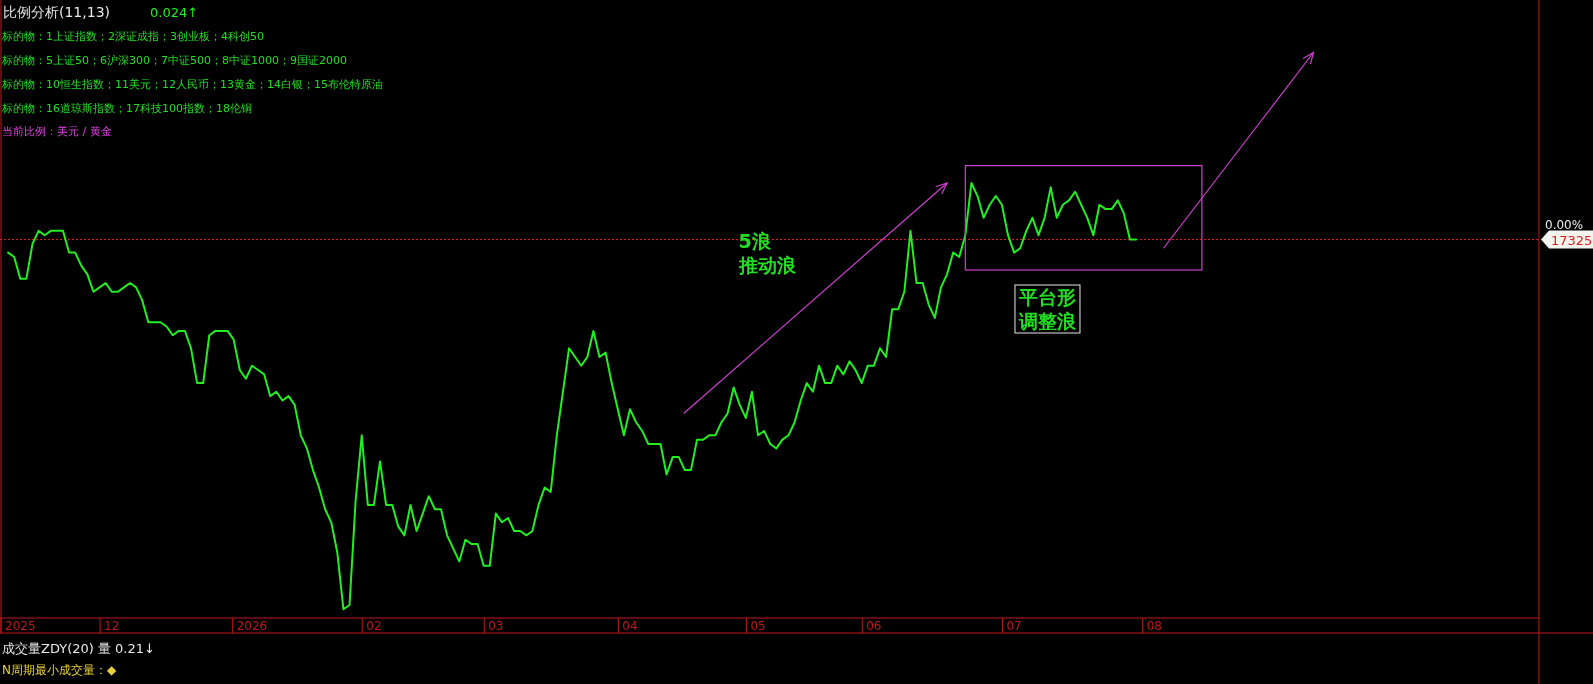 This screenshot has height=684, width=1593. Describe the element at coordinates (874, 626) in the screenshot. I see `x-tick-label: 06` at that location.